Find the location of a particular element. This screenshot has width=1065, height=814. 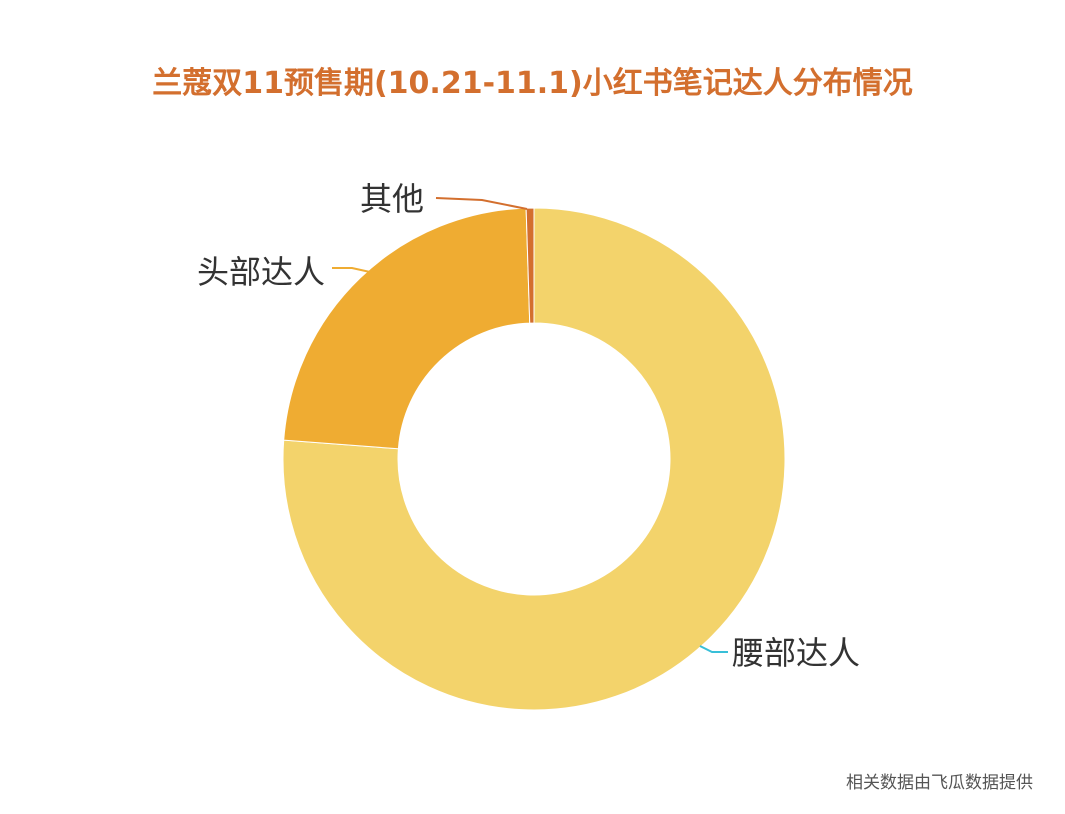

data-source-note: 相关数据由飞瓜数据提供 is located at coordinates (939, 783).